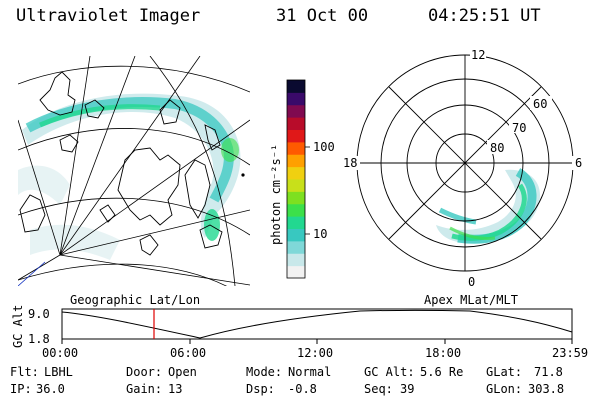  What do you see at coordinates (504, 389) in the screenshot?
I see `glon-label: GLon:` at bounding box center [504, 389].